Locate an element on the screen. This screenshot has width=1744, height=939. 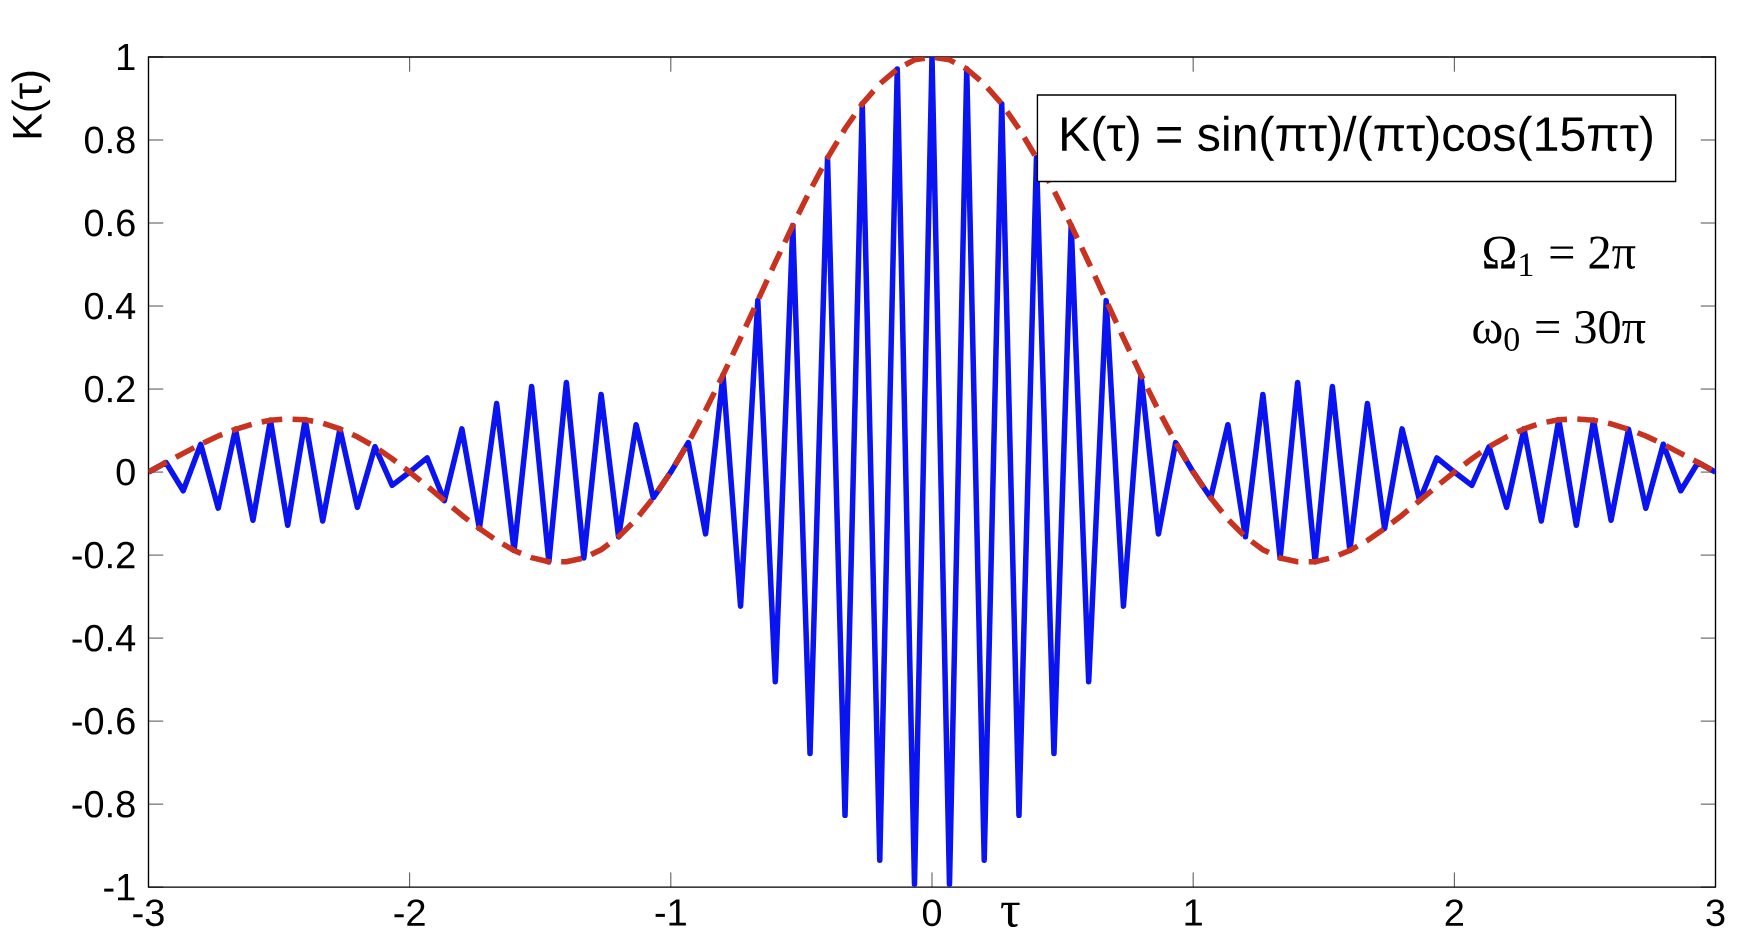
y-tick-label: -1 is located at coordinates (119, 887).